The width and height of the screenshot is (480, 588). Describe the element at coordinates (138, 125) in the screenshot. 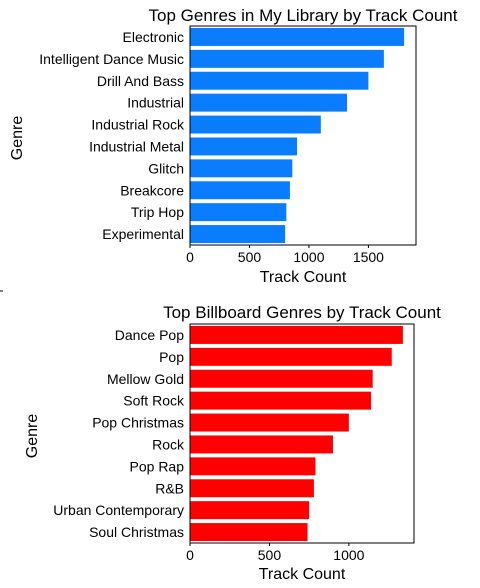

I see `category-label: Industrial Rock` at that location.